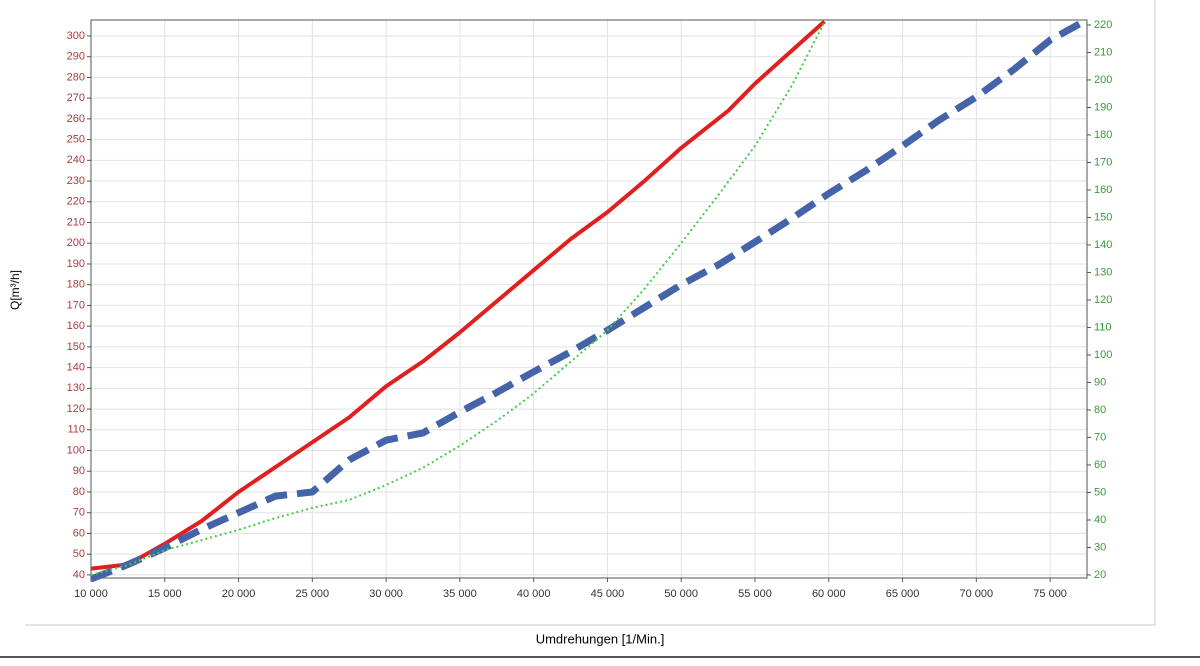 The height and width of the screenshot is (666, 1200). Describe the element at coordinates (79, 554) in the screenshot. I see `y-tick-label: 50` at that location.